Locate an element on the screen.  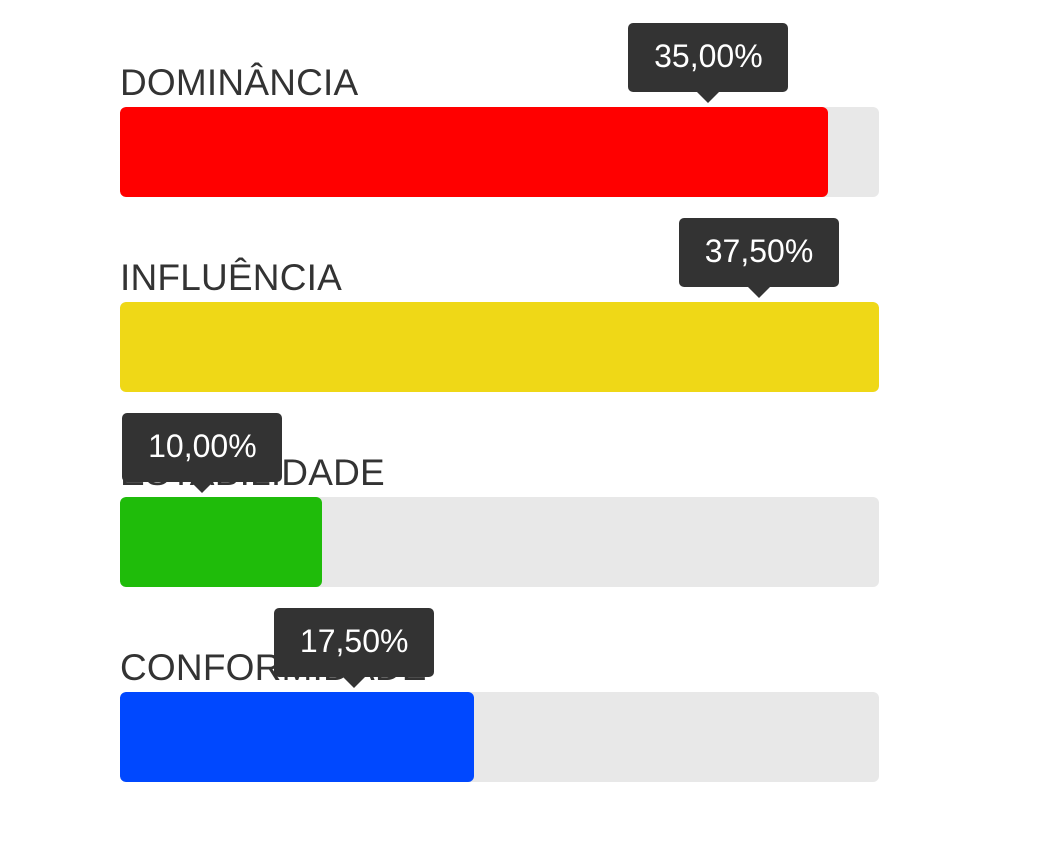
value-tooltip: 37,50% is located at coordinates (759, 258).